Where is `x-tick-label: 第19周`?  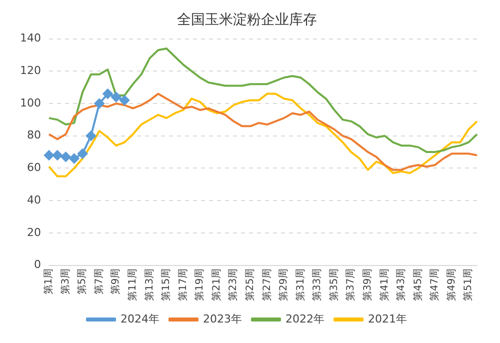
x-tick-label: 第19周 is located at coordinates (200, 285).